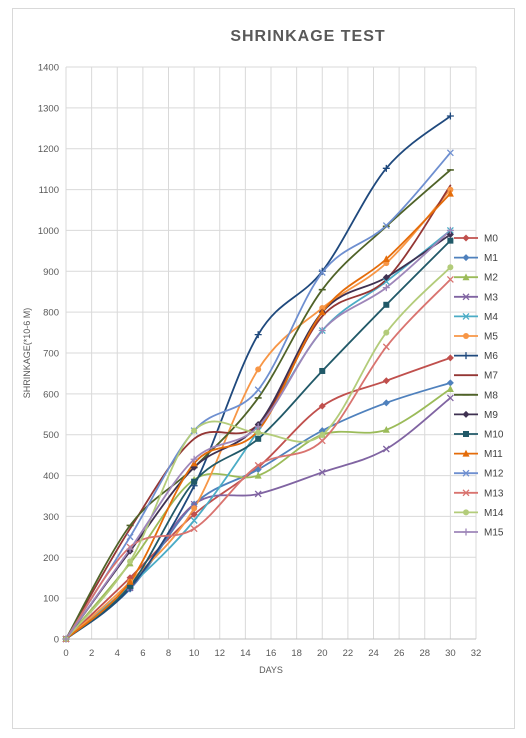 The width and height of the screenshot is (526, 738). I want to click on x-tick-label: 20, so click(322, 653).